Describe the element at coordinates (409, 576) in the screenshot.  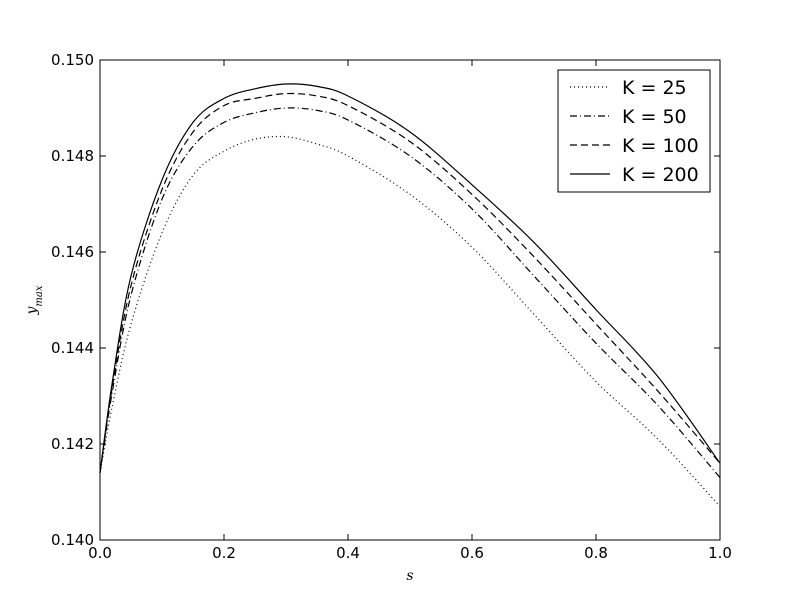
I see `x-axis-label: s` at that location.